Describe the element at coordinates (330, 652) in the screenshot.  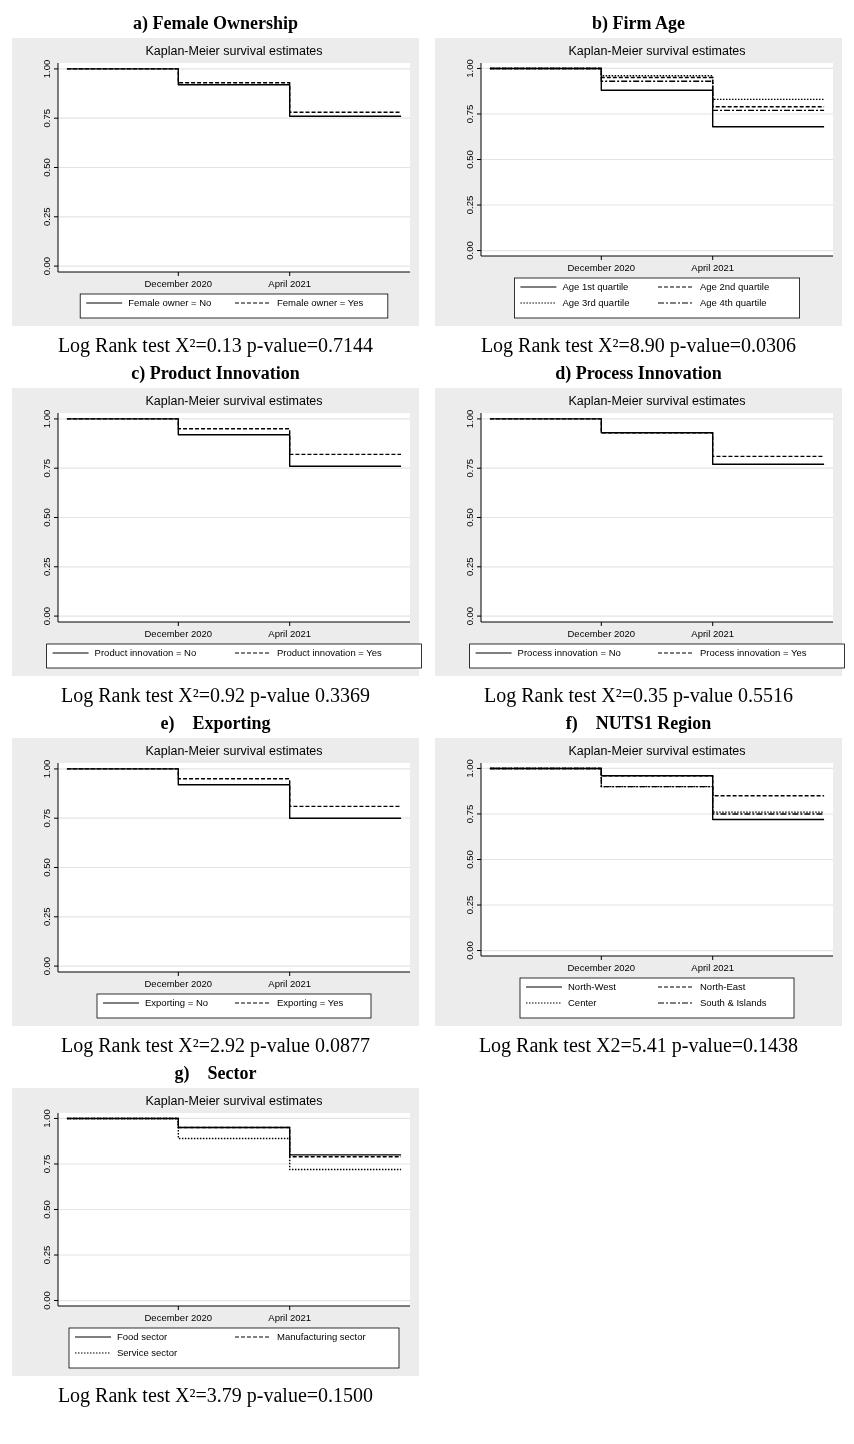
I see `legend-label: Product innovation = Yes` at that location.